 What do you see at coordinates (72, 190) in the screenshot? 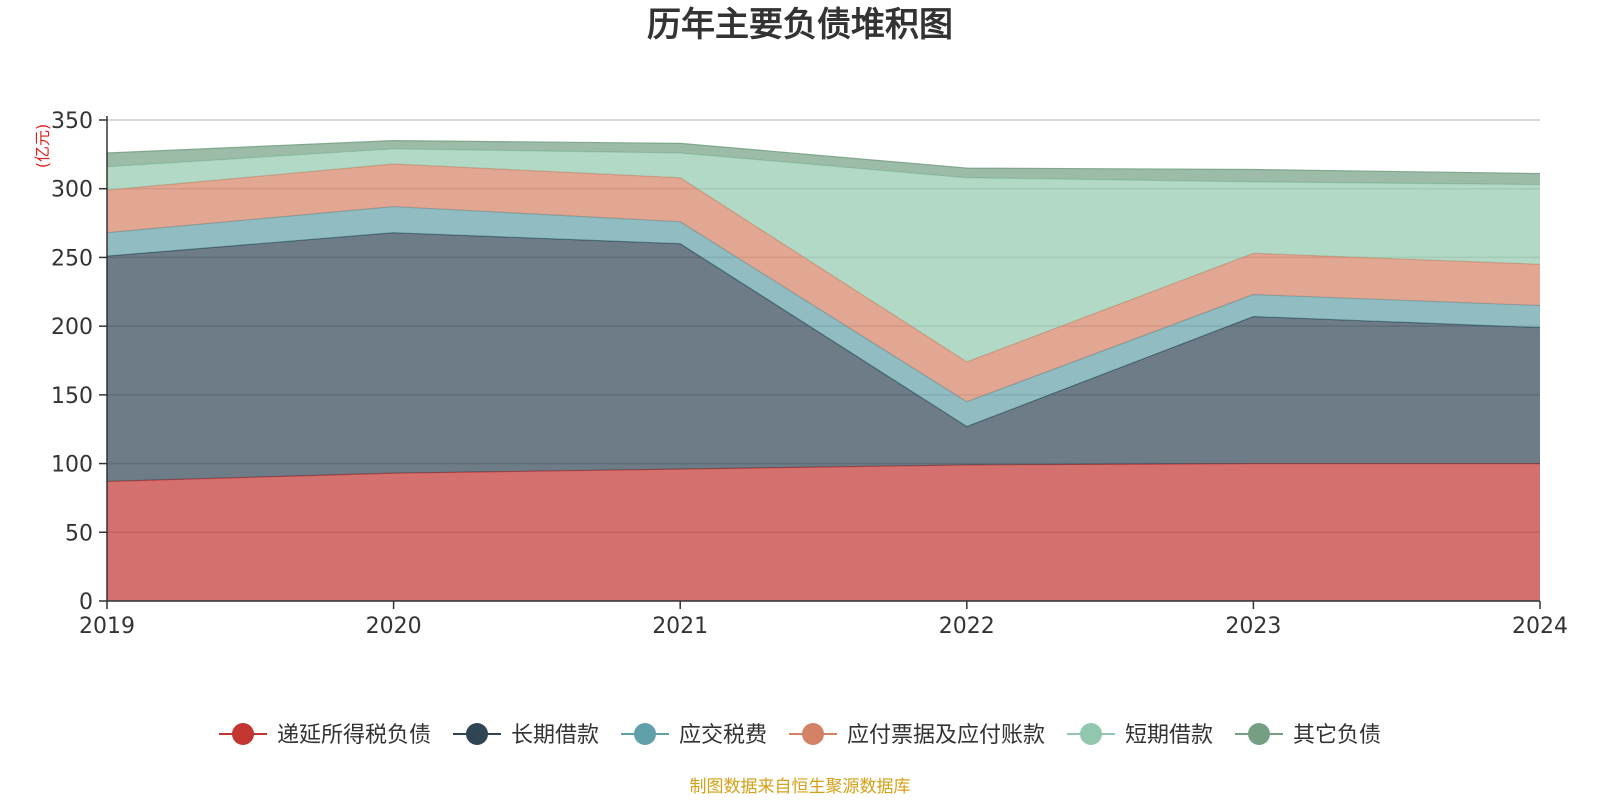
I see `y-tick-label: 300` at bounding box center [72, 190].